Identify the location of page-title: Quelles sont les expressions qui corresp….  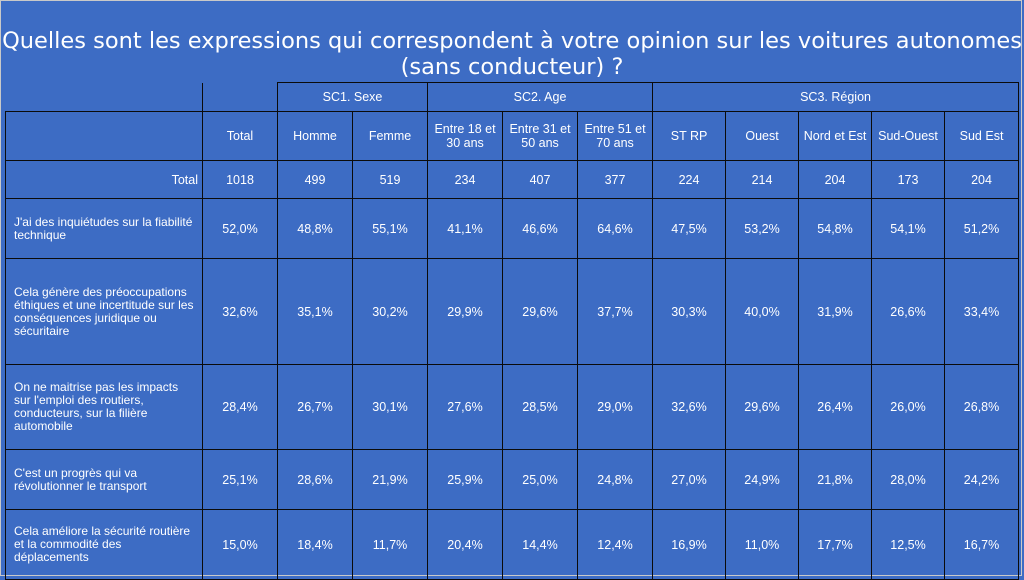
(512, 54).